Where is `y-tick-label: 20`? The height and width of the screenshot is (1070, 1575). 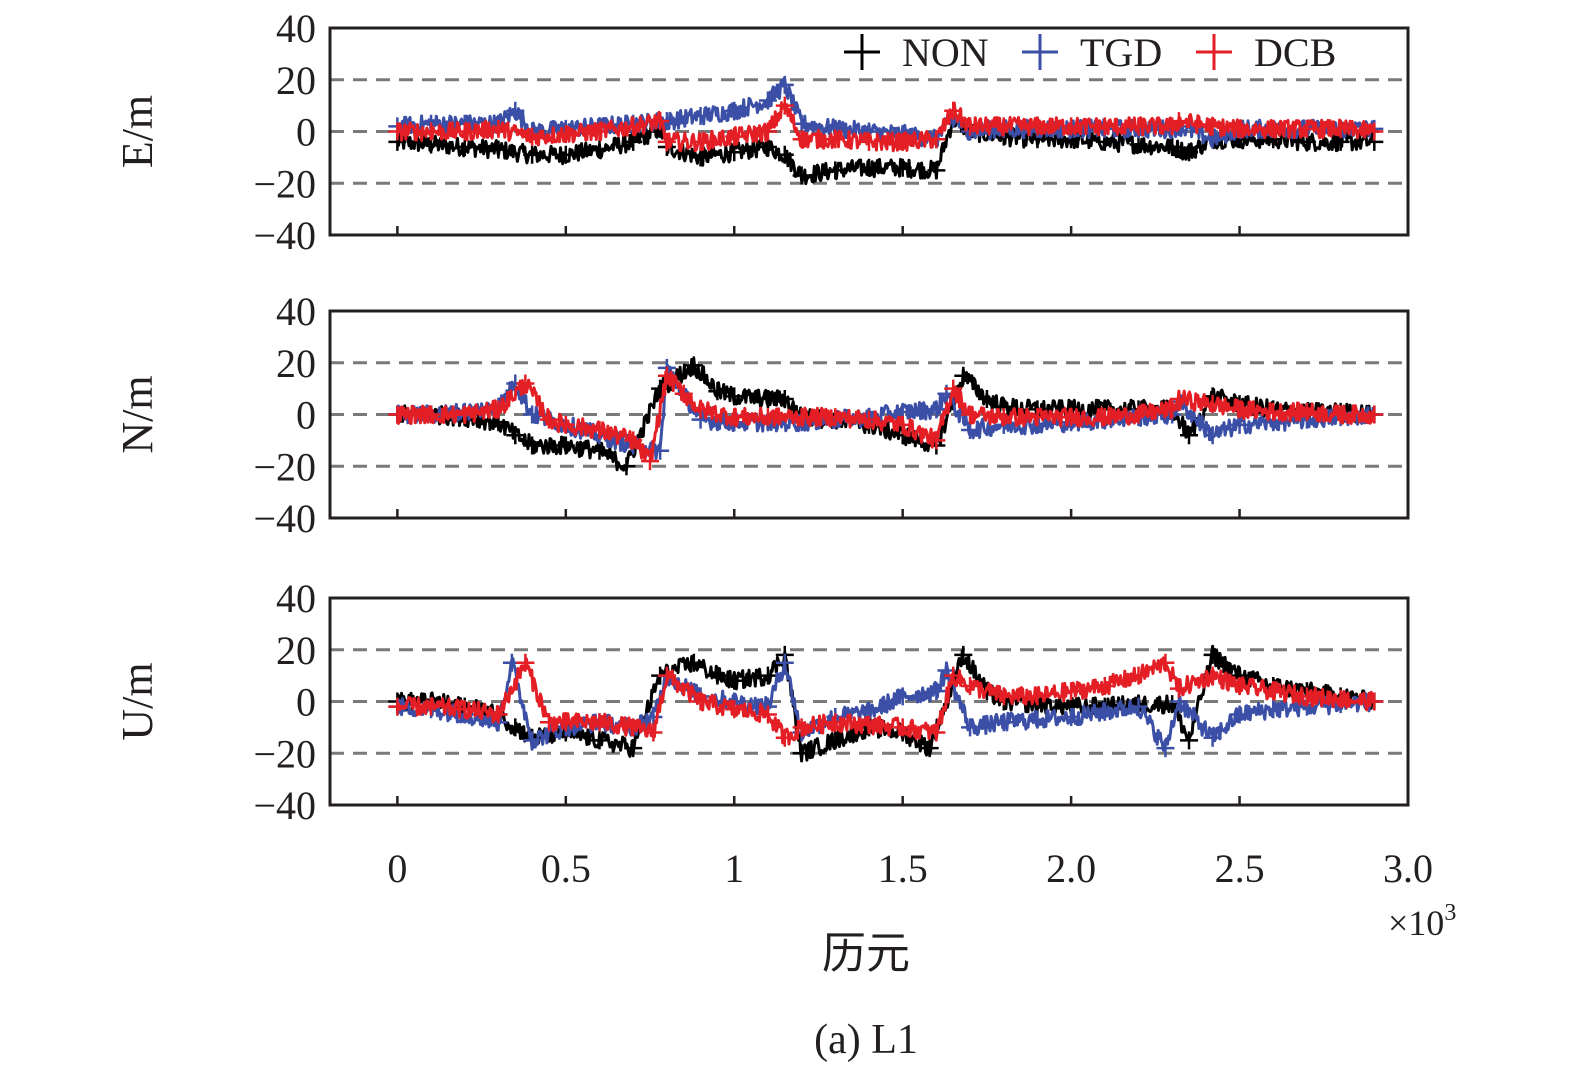
y-tick-label: 20 is located at coordinates (296, 80).